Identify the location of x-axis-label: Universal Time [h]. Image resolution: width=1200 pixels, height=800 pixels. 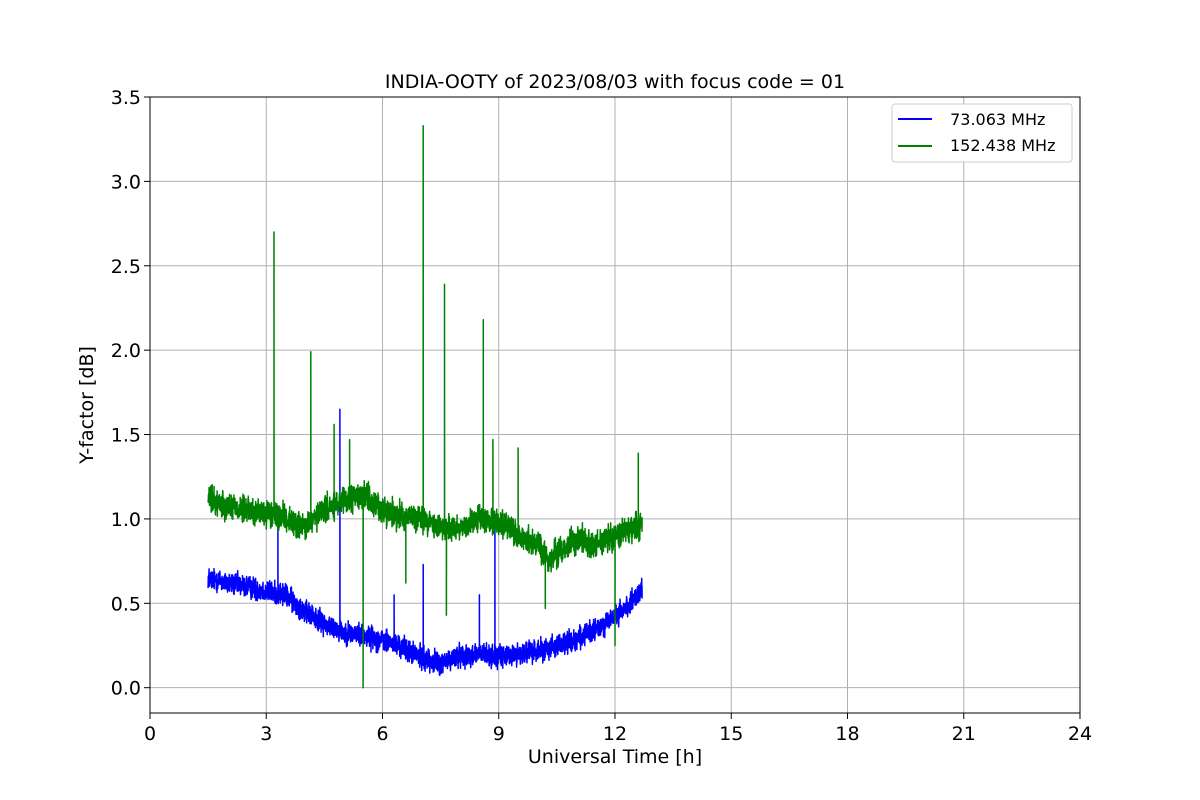
(615, 757).